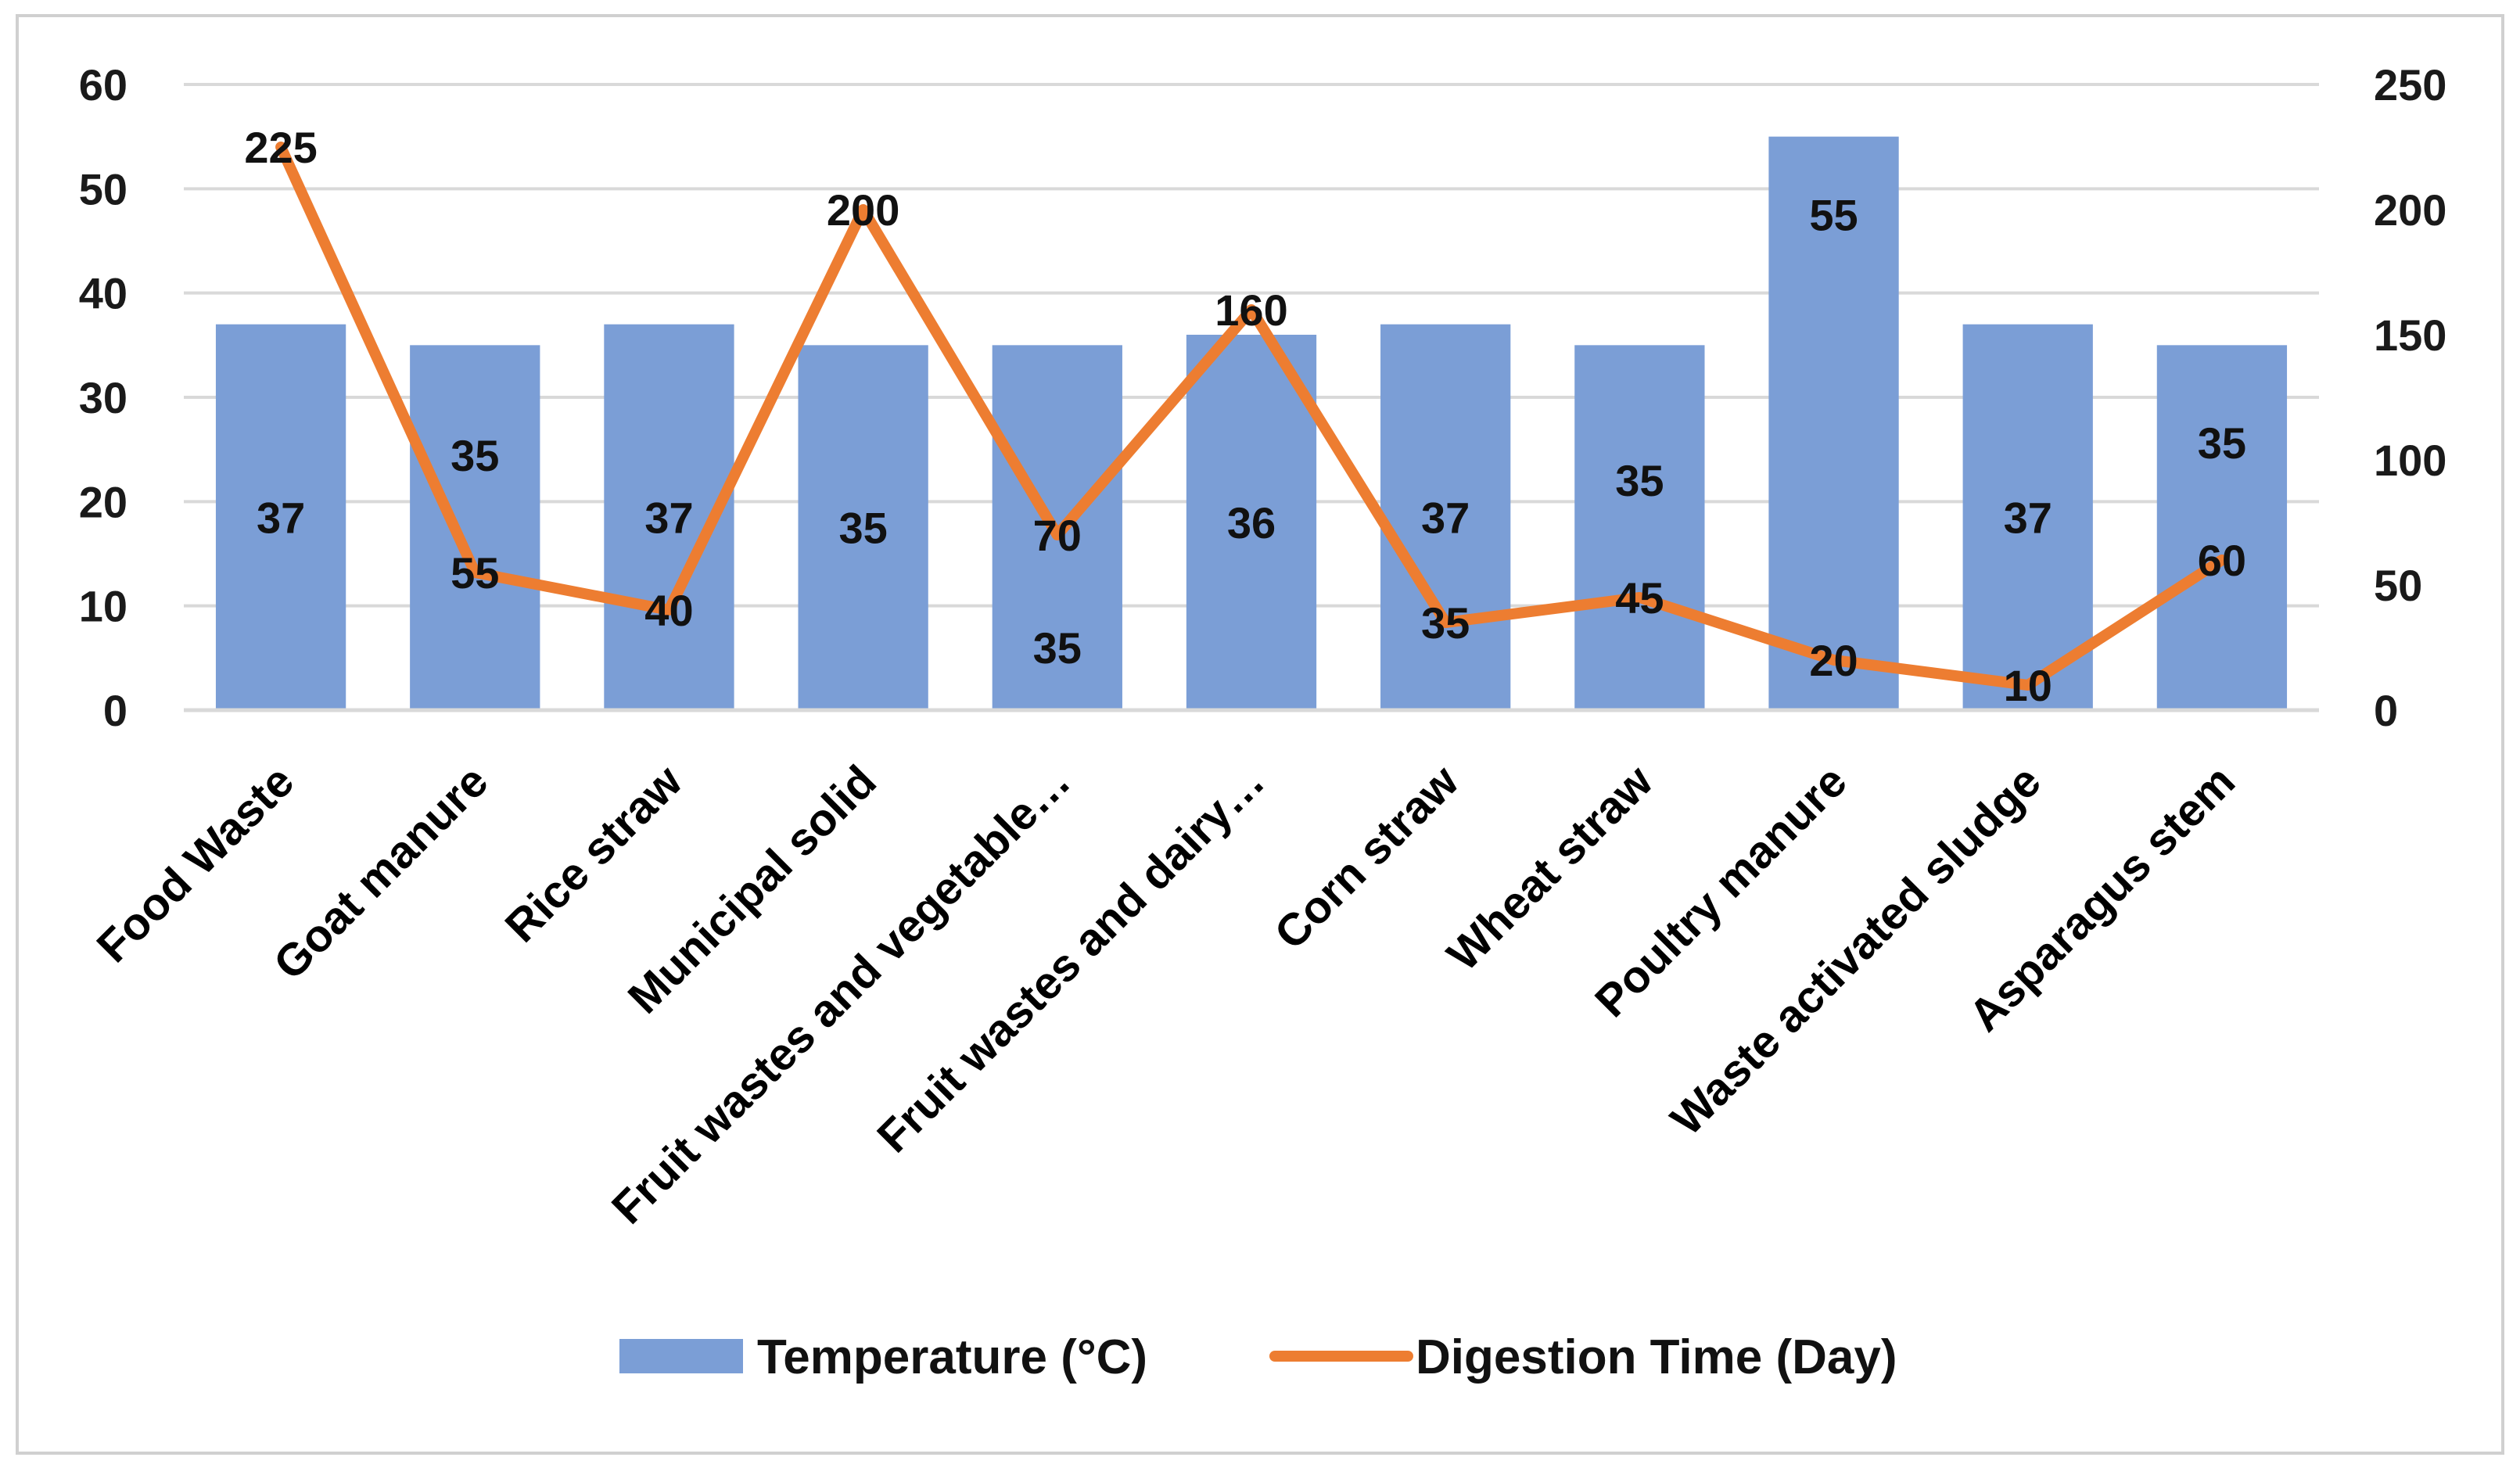 The height and width of the screenshot is (1468, 2520). Describe the element at coordinates (2386, 710) in the screenshot. I see `y-tick-label-right: 0` at that location.